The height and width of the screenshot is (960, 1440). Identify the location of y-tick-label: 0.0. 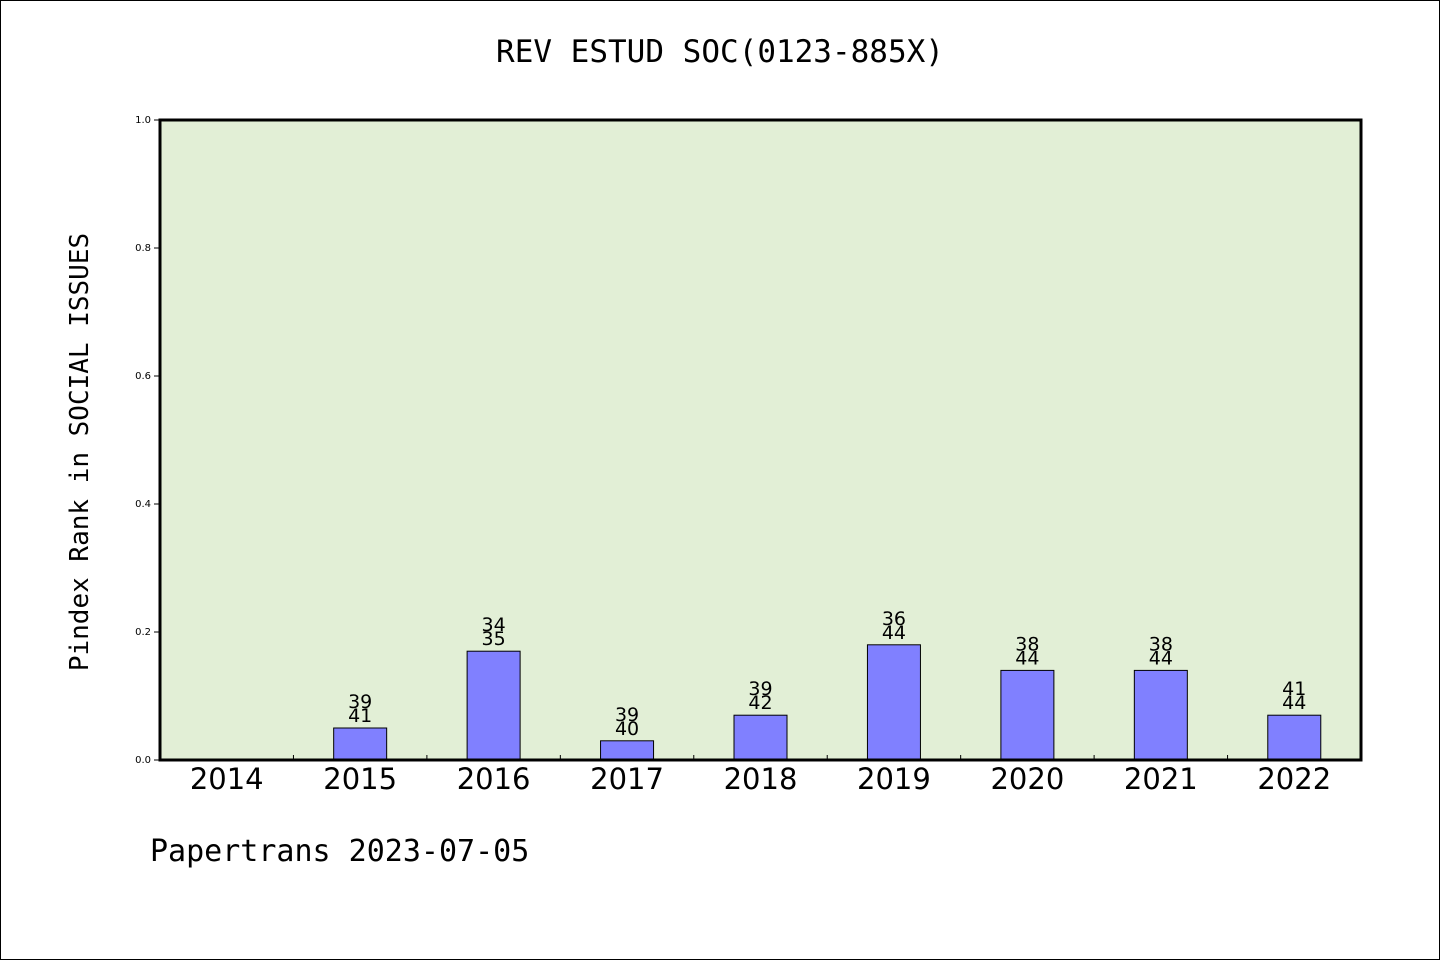
(143, 760).